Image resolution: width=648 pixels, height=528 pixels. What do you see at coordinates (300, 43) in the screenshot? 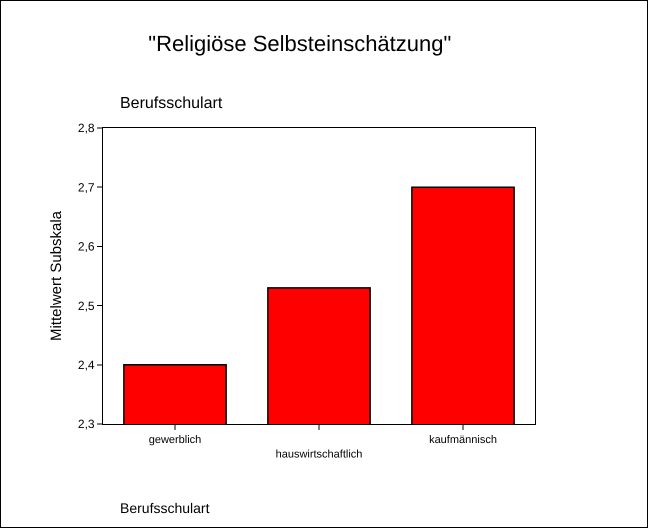
I see `chart-title: "Religiöse Selbsteinschätzung"` at bounding box center [300, 43].